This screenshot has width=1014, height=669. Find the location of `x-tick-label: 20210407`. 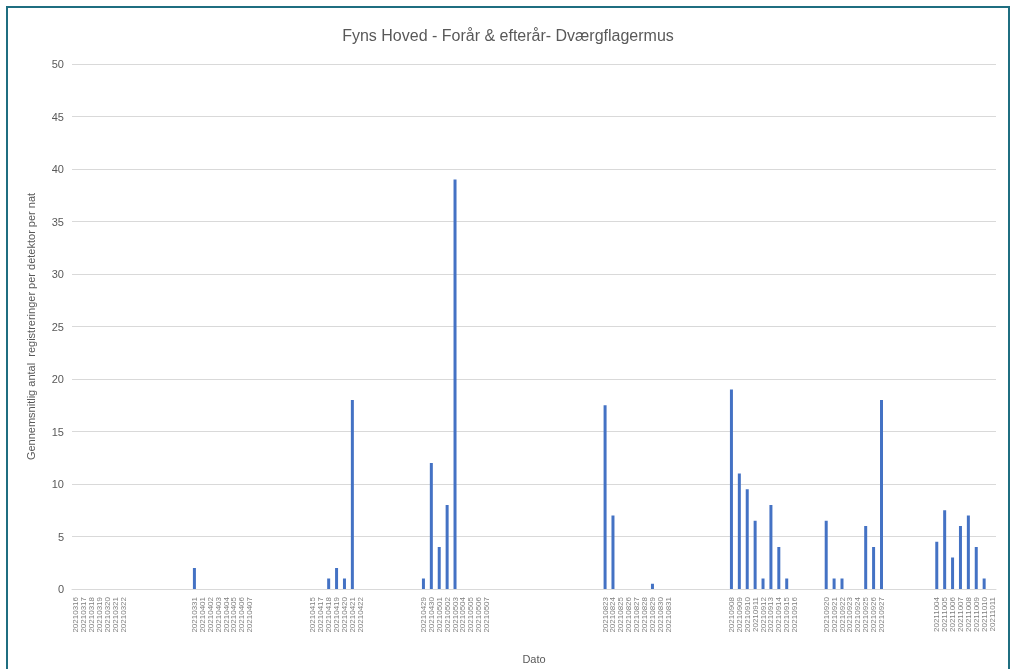

x-tick-label: 20210407 is located at coordinates (250, 614).